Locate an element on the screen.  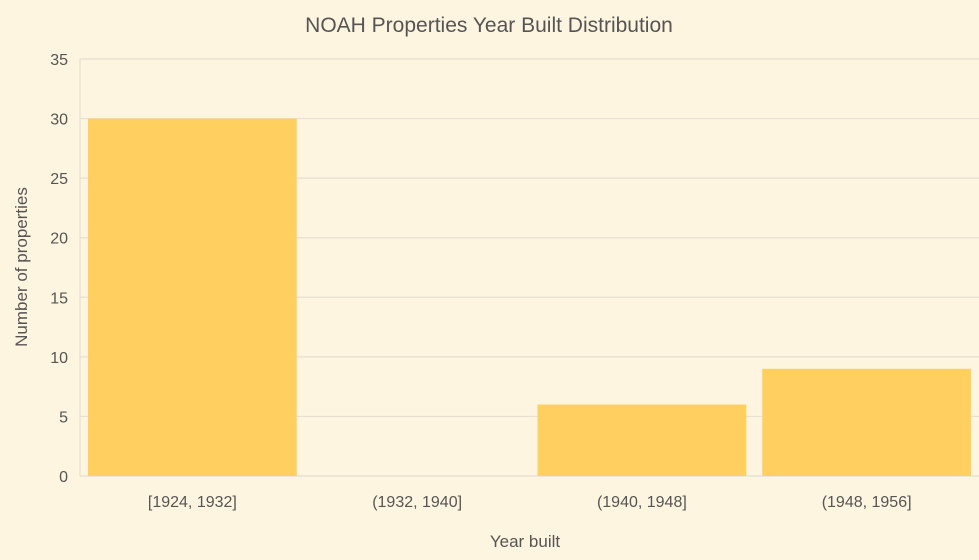
y-tick-label: 10 is located at coordinates (59, 358).